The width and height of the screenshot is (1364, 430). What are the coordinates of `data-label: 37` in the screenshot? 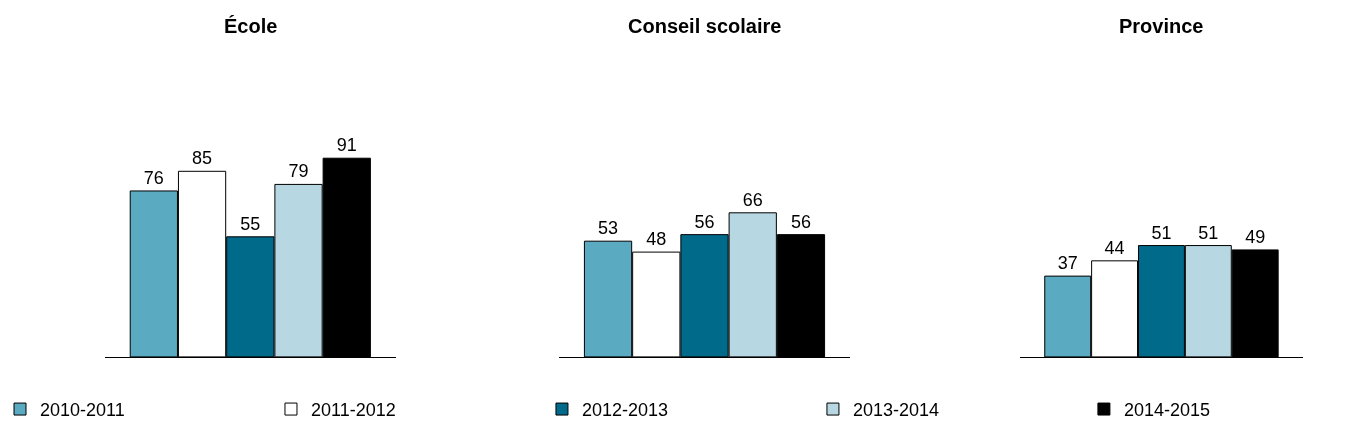 It's located at (1067, 263).